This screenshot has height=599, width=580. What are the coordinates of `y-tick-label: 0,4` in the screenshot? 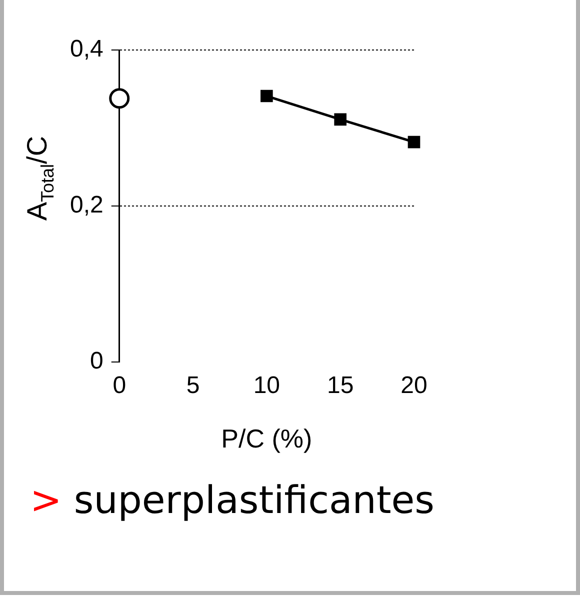 It's located at (87, 49).